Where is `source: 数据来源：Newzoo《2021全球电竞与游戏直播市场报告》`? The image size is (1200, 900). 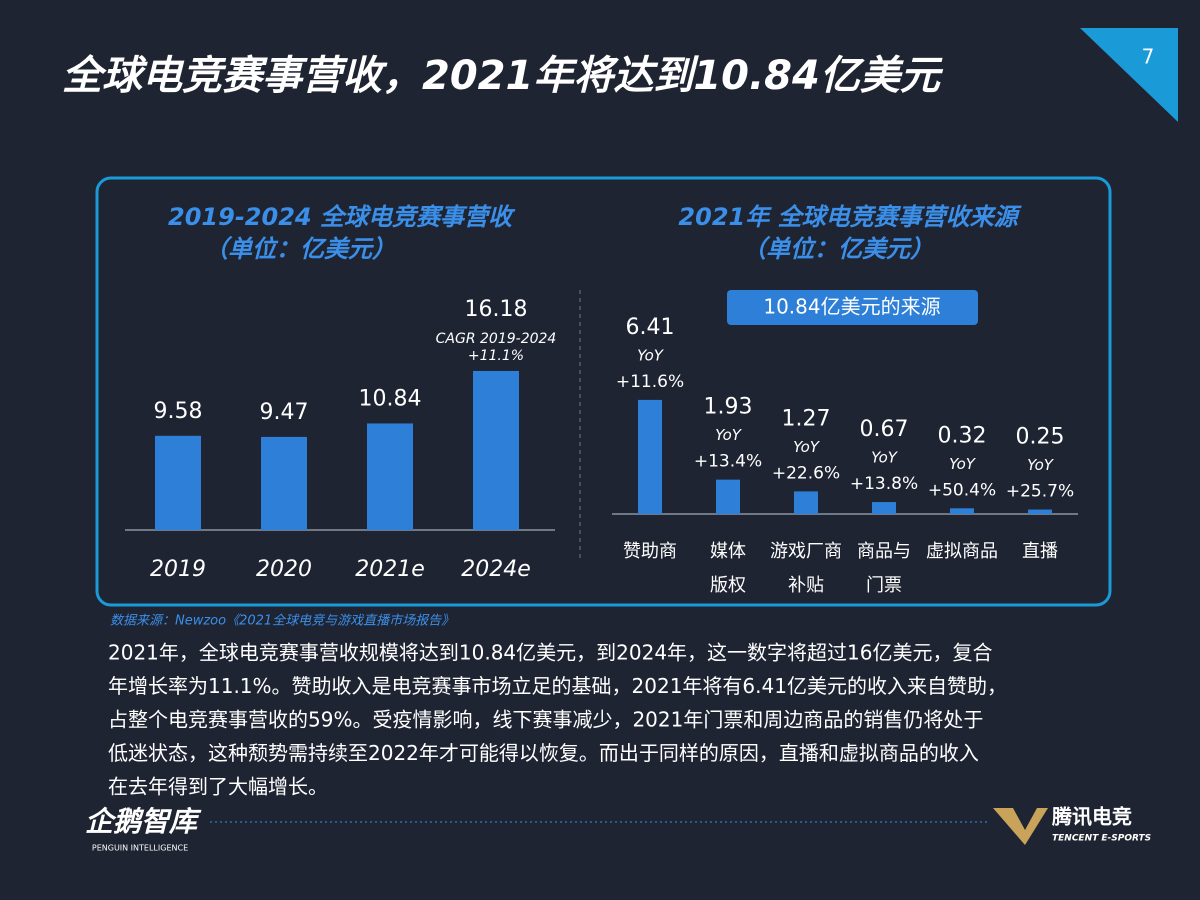 source: 数据来源：Newzoo《2021全球电竞与游戏直播市场报告》 is located at coordinates (282, 621).